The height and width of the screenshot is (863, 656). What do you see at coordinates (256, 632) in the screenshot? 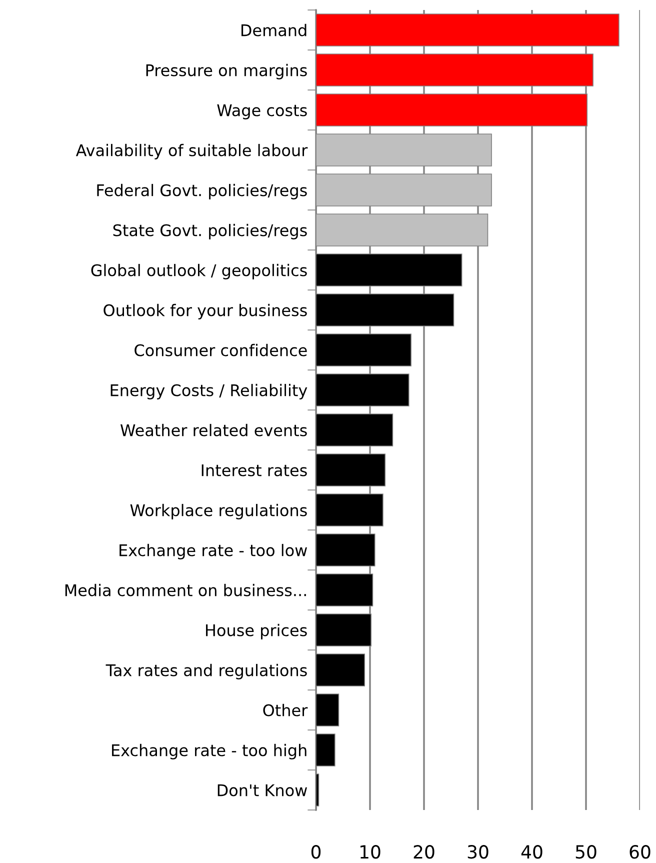
I see `y-tick-label: House prices` at bounding box center [256, 632].